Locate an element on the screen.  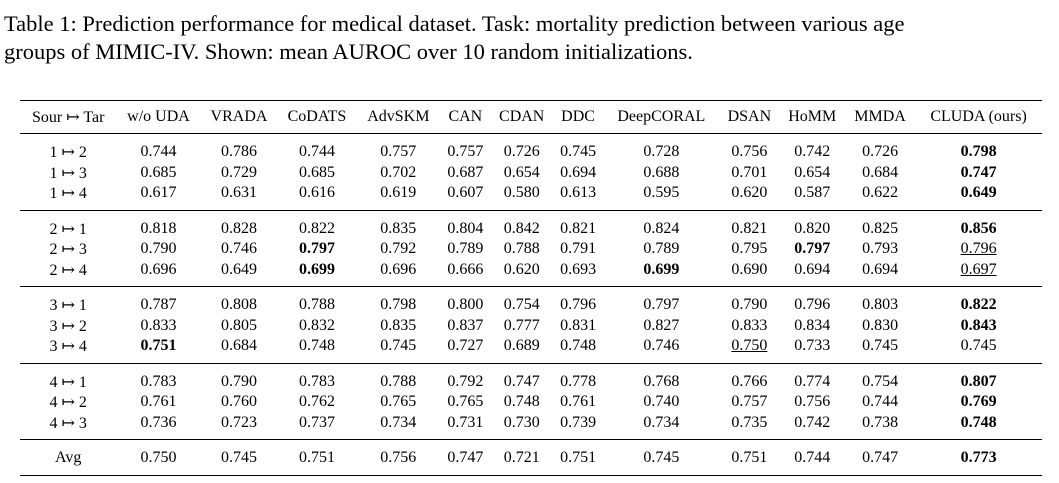
cell: 0.832 is located at coordinates (316, 325).